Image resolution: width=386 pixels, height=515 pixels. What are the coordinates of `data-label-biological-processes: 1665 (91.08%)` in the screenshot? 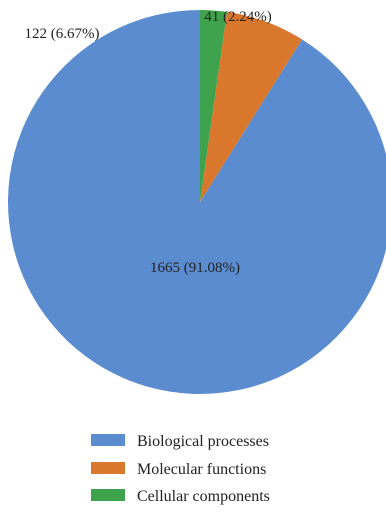 It's located at (195, 268).